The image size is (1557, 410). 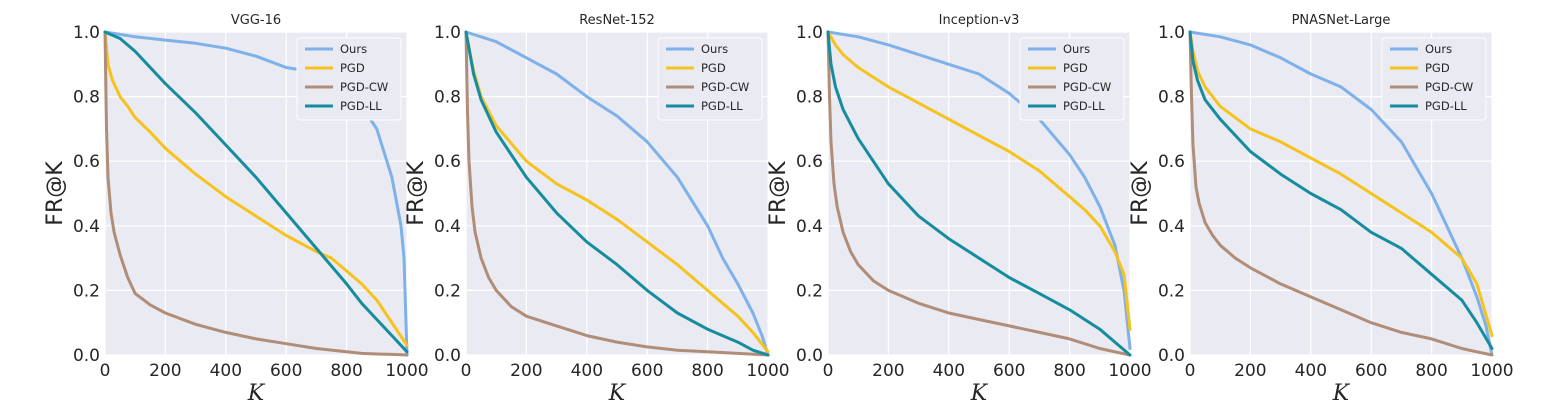 I want to click on chart-title: VGG-16, so click(x=256, y=20).